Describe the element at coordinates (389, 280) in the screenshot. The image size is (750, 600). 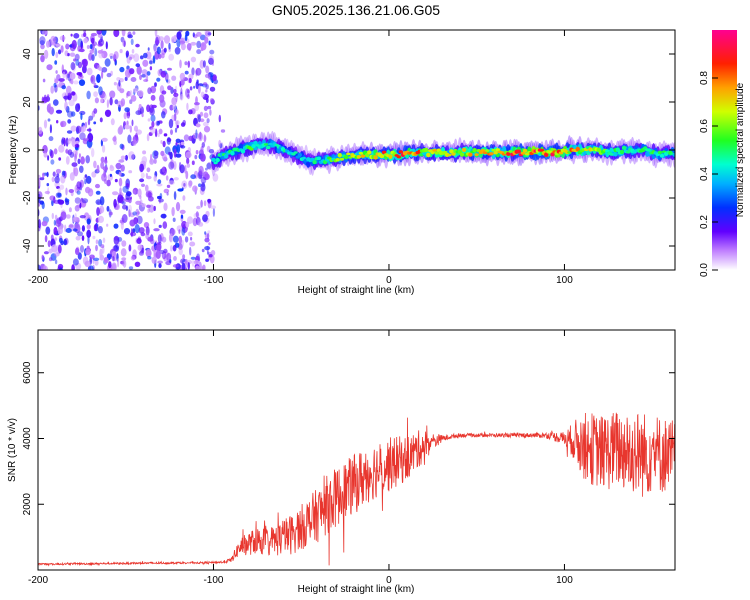
I see `heatmap-x-tick-label: 0` at that location.